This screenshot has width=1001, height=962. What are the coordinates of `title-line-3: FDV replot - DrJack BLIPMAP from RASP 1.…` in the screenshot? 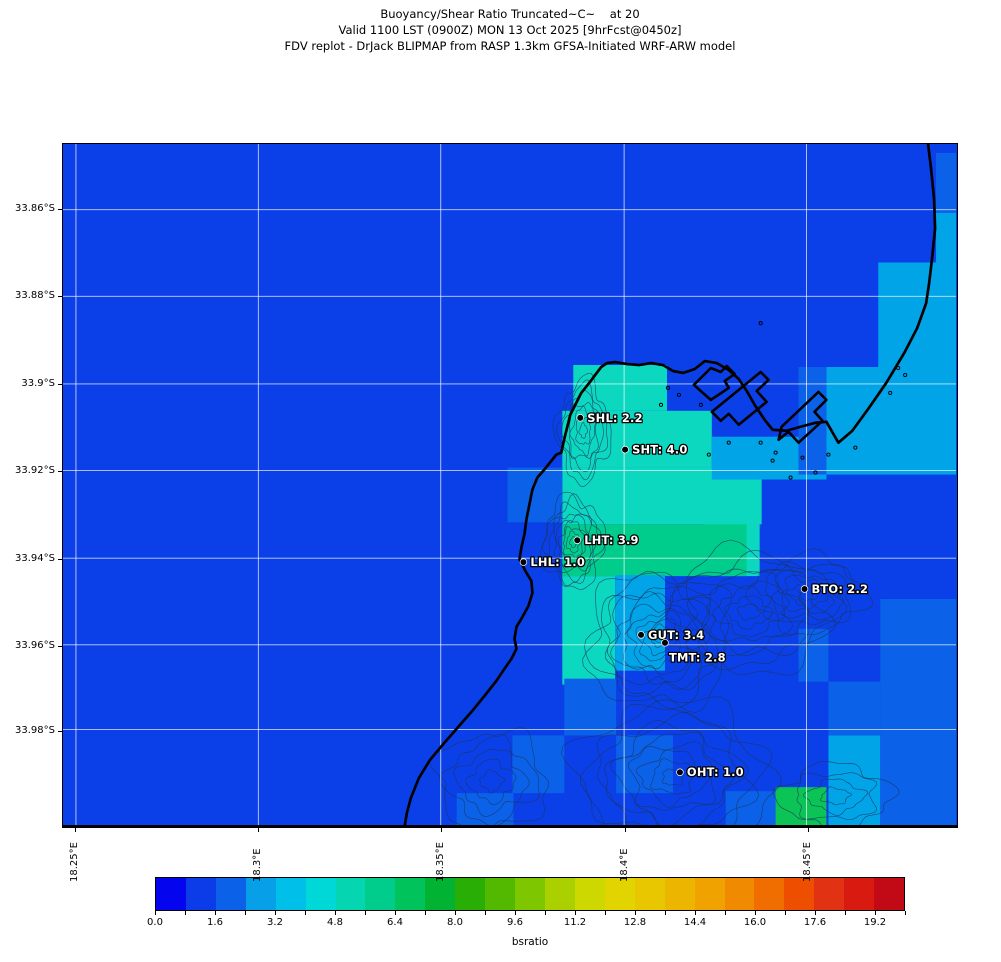 It's located at (510, 46).